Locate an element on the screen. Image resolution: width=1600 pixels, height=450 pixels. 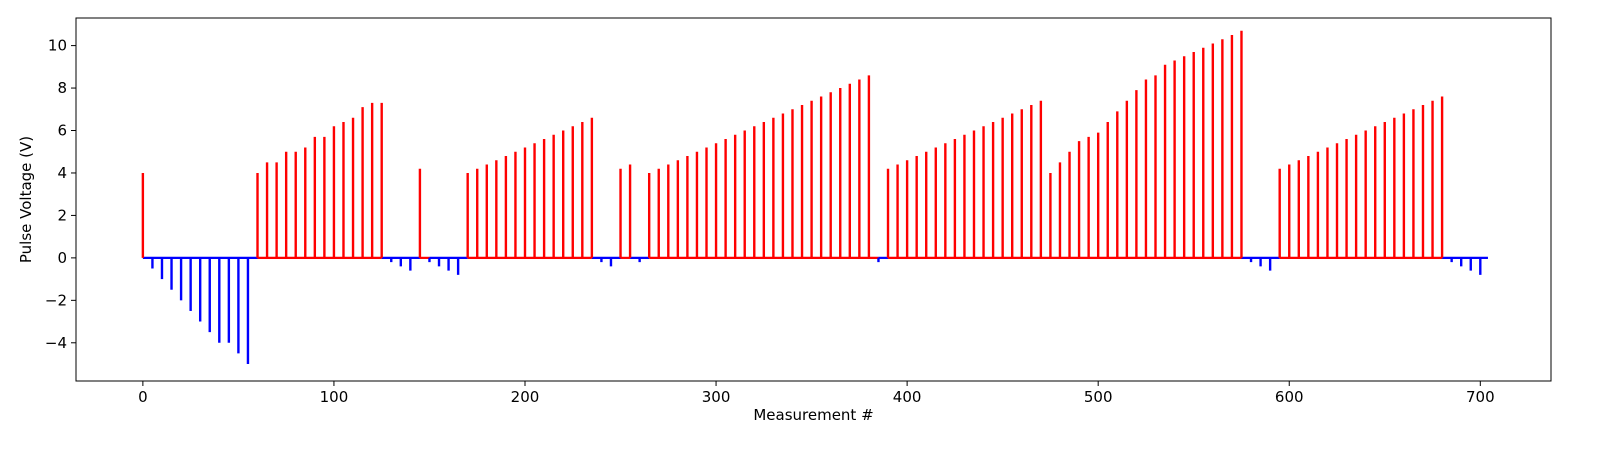
x-tick-label: 600 is located at coordinates (1289, 397).